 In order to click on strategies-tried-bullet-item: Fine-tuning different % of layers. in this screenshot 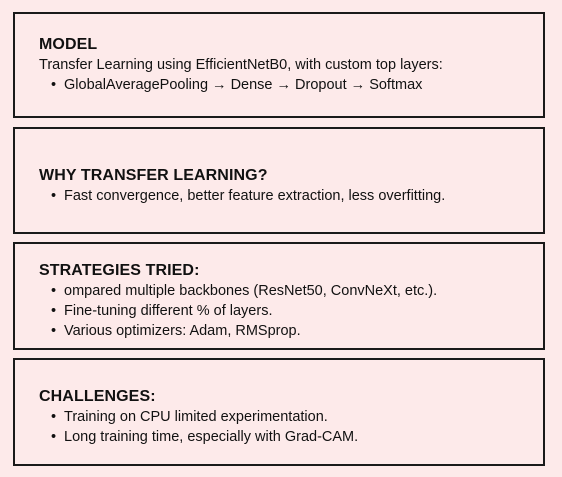, I will do `click(292, 311)`.